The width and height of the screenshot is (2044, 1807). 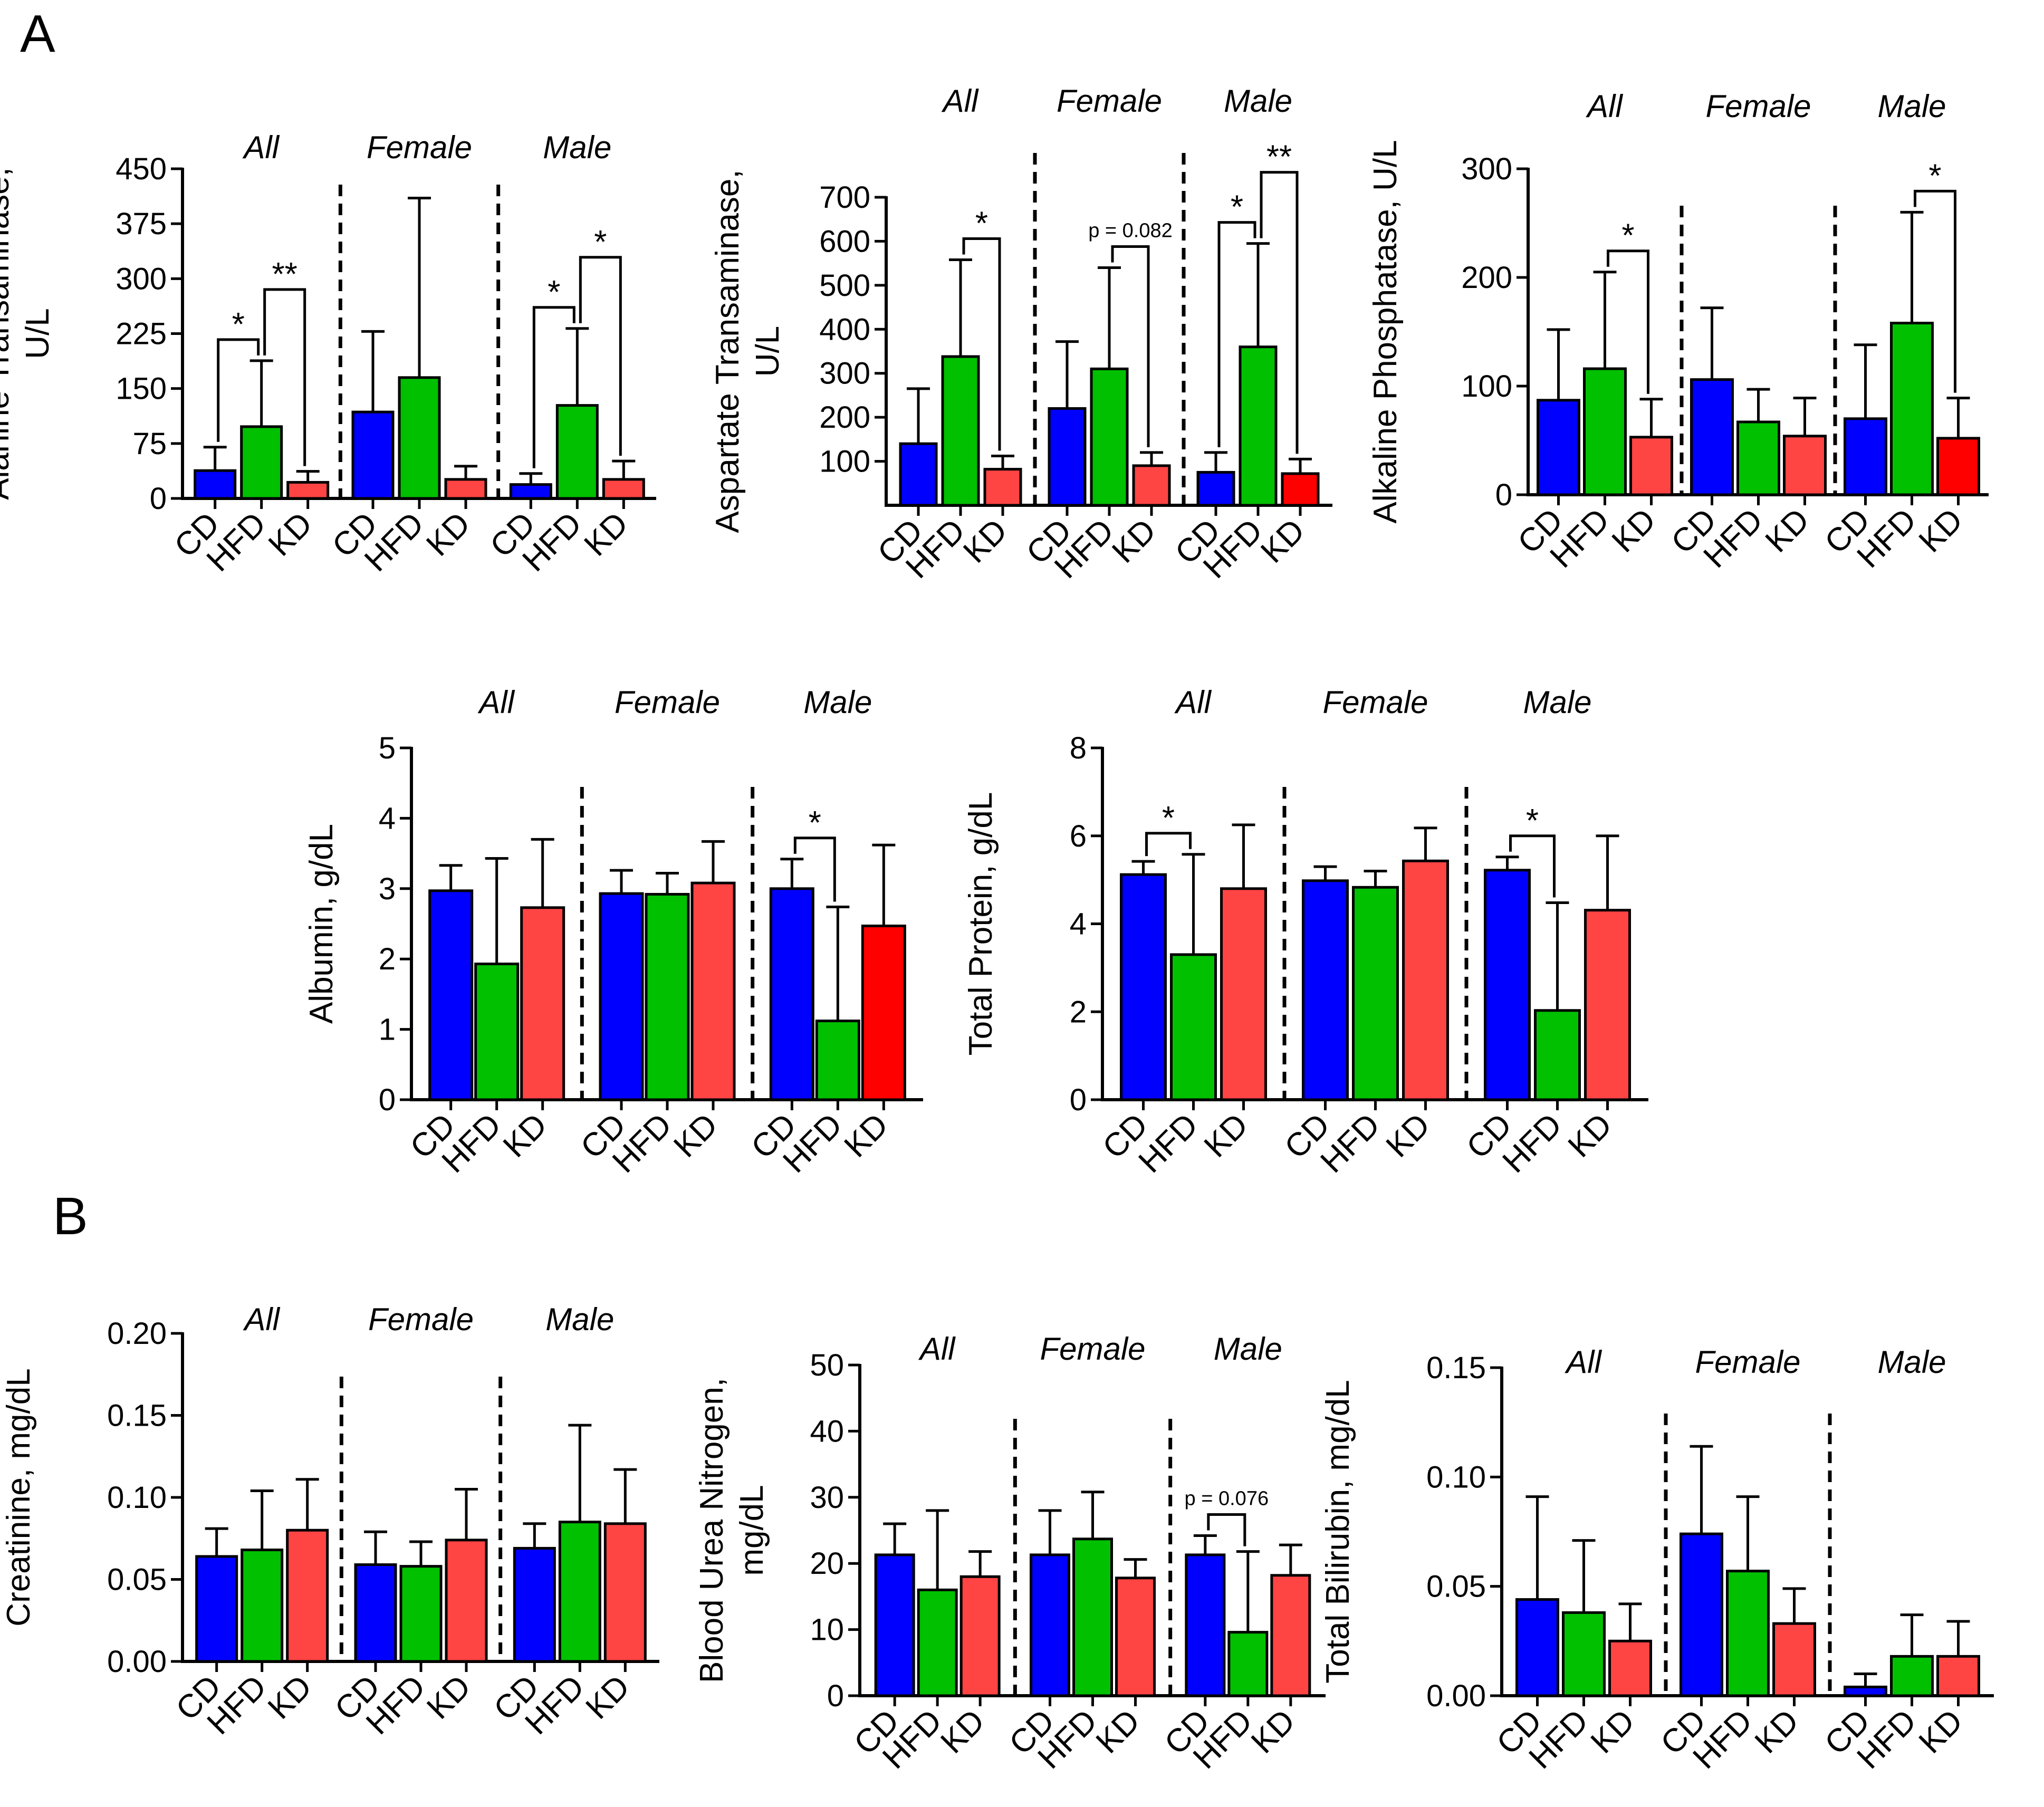 What do you see at coordinates (845, 462) in the screenshot?
I see `y-tick-label: 100` at bounding box center [845, 462].